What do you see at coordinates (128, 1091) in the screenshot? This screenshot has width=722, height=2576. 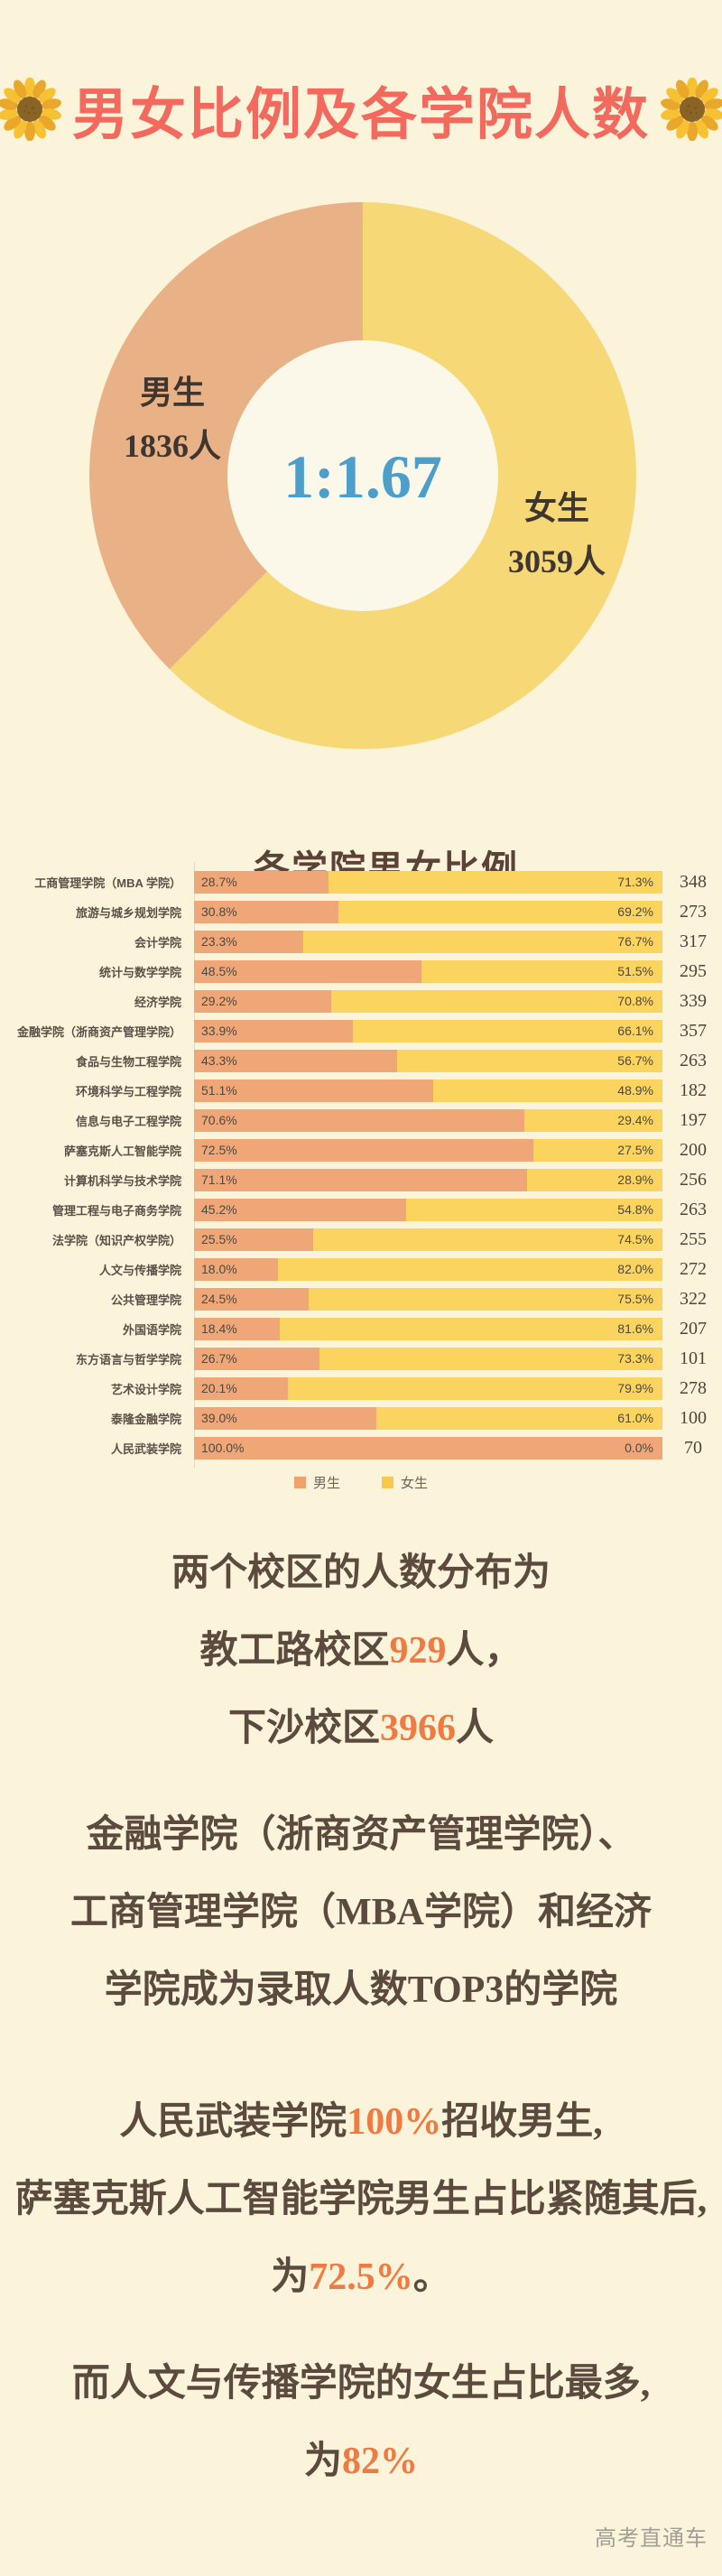 I see `college-label: 环境科学与工程学院` at bounding box center [128, 1091].